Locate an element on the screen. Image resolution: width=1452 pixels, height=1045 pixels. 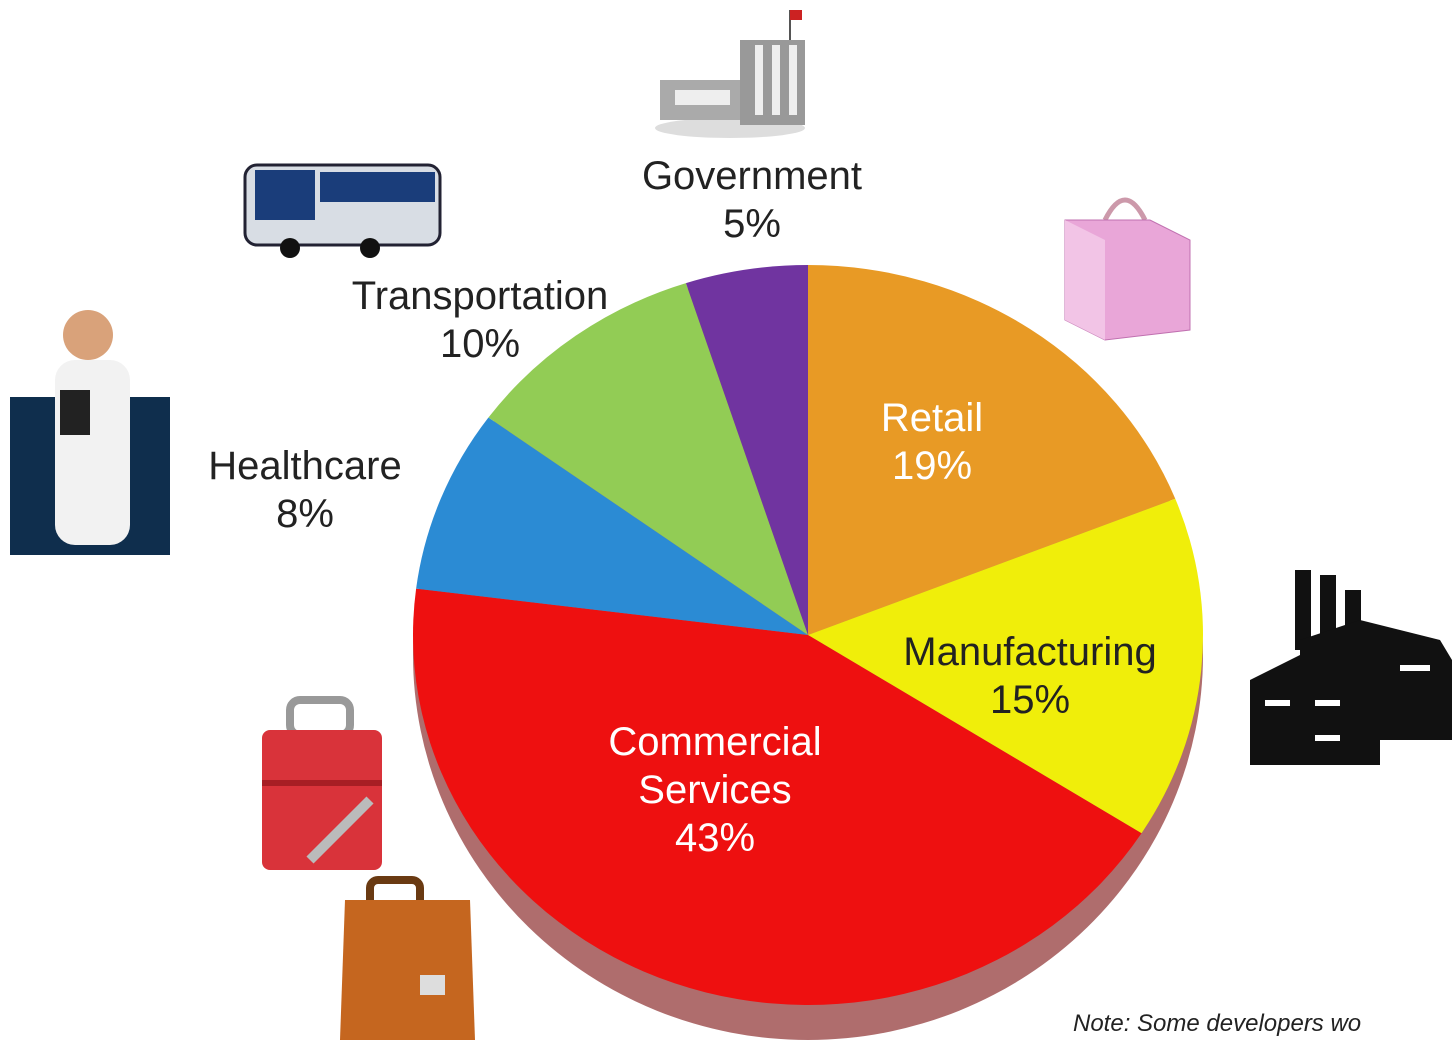
category: Retail is located at coordinates (932, 418).